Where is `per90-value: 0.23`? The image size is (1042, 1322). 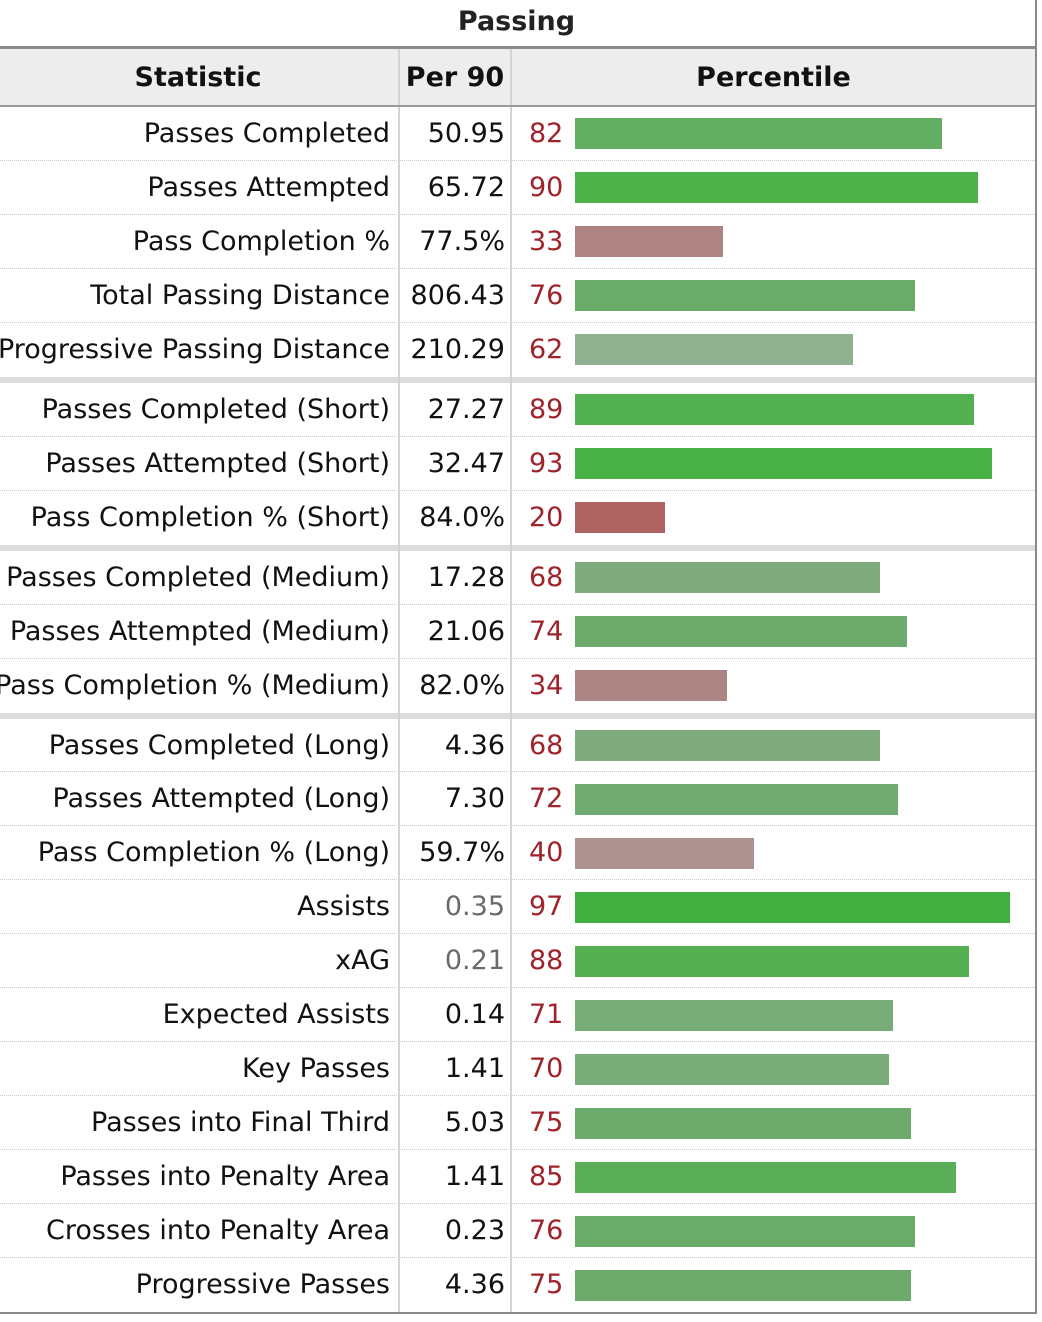 per90-value: 0.23 is located at coordinates (474, 1231).